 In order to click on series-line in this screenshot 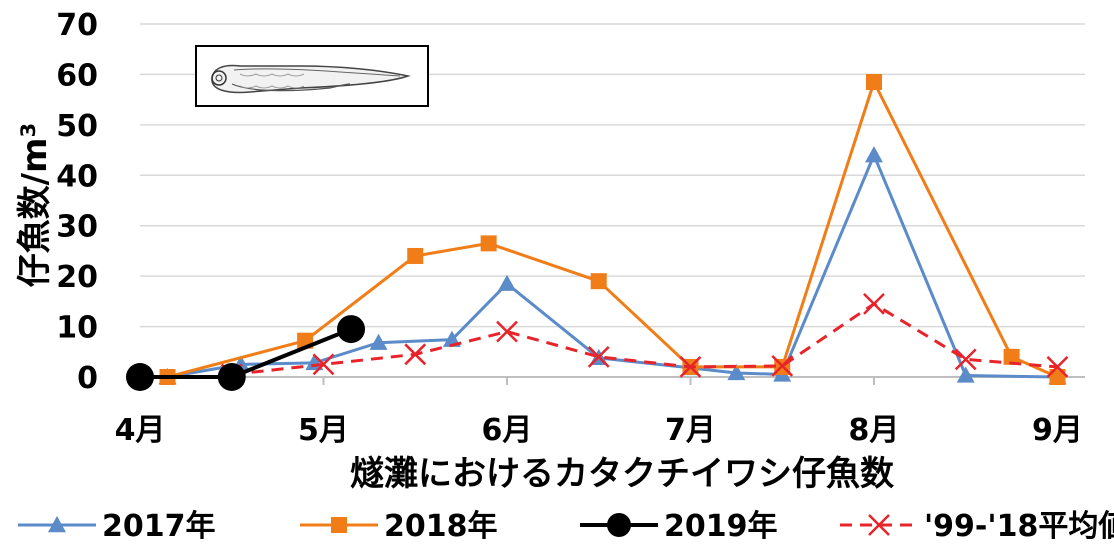, I will do `click(644, 339)`.